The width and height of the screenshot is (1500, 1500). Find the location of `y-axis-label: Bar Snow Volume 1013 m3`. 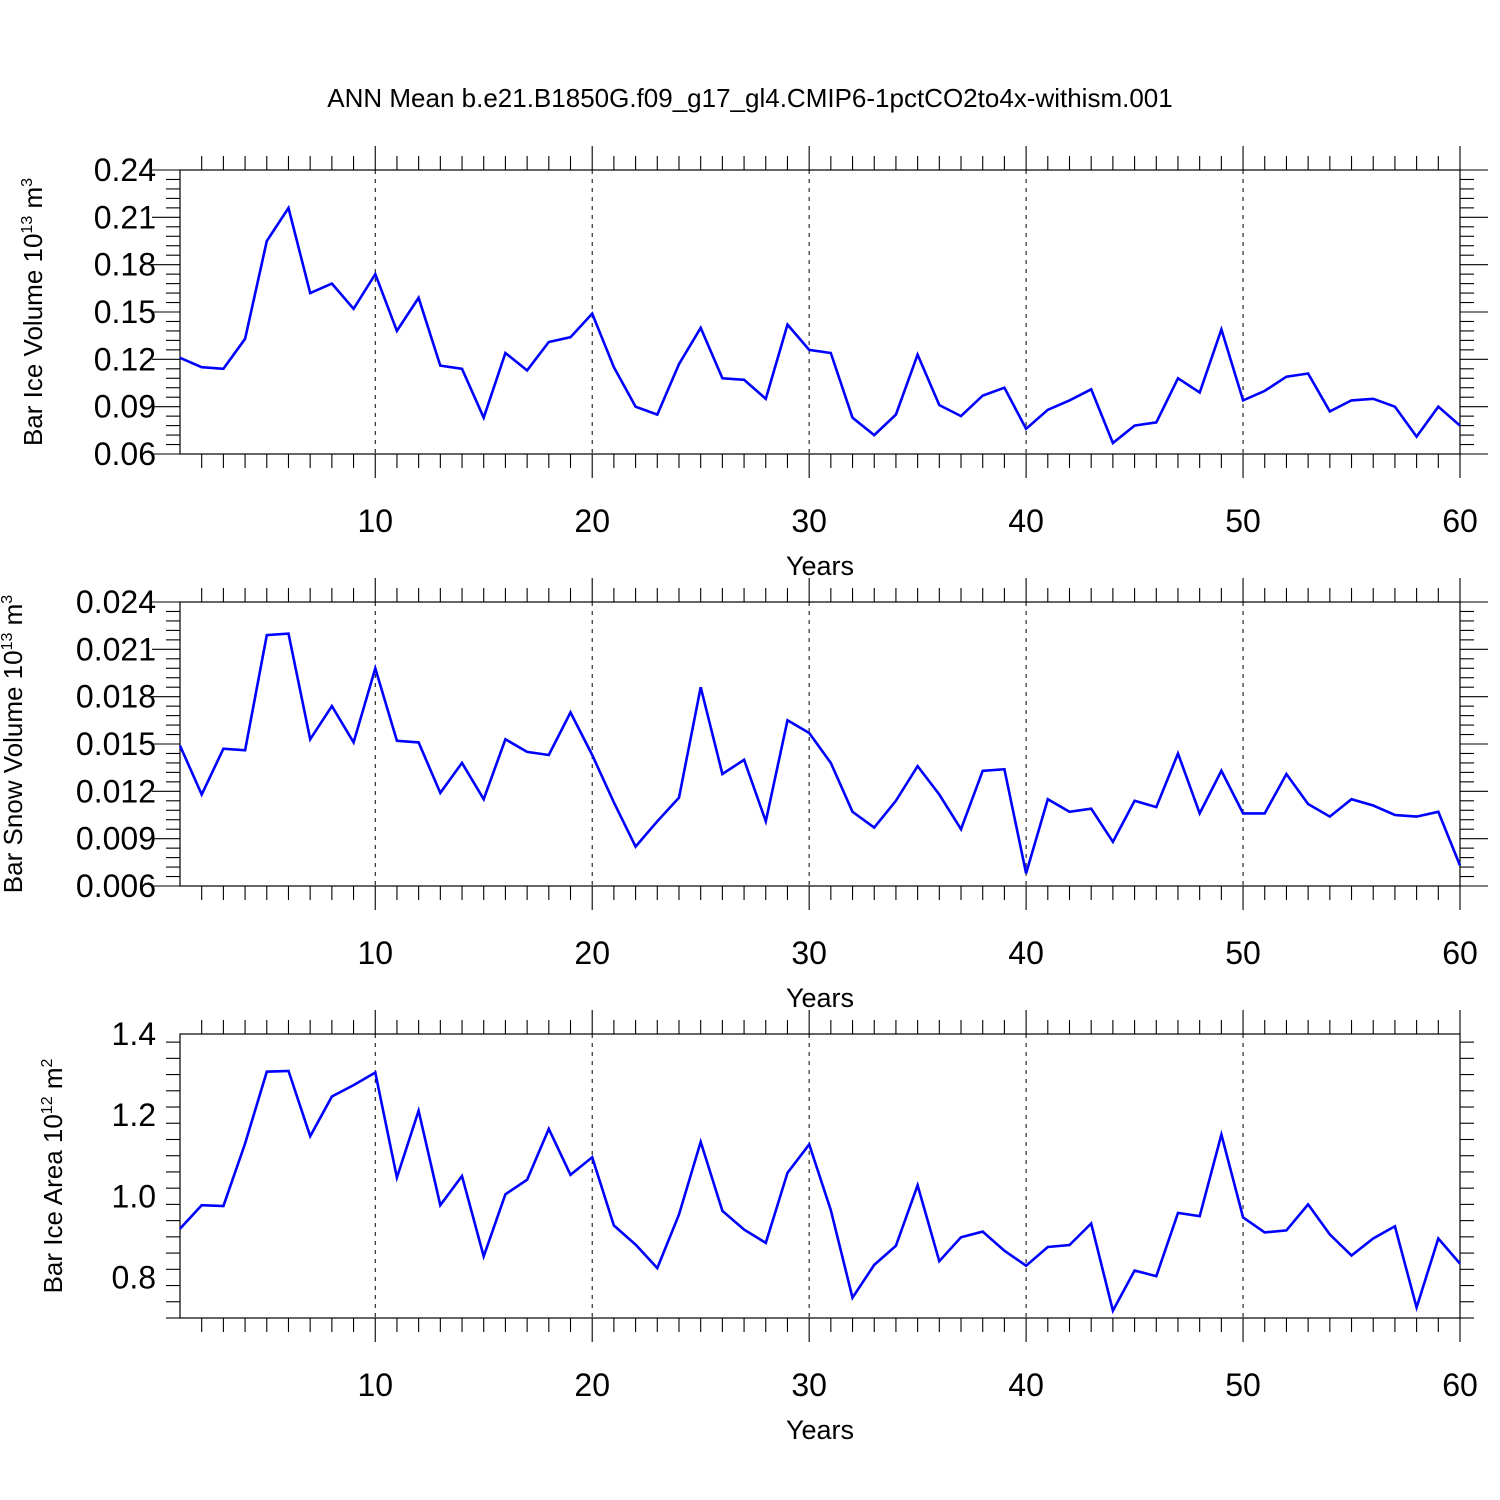

y-axis-label: Bar Snow Volume 1013 m3 is located at coordinates (14, 744).